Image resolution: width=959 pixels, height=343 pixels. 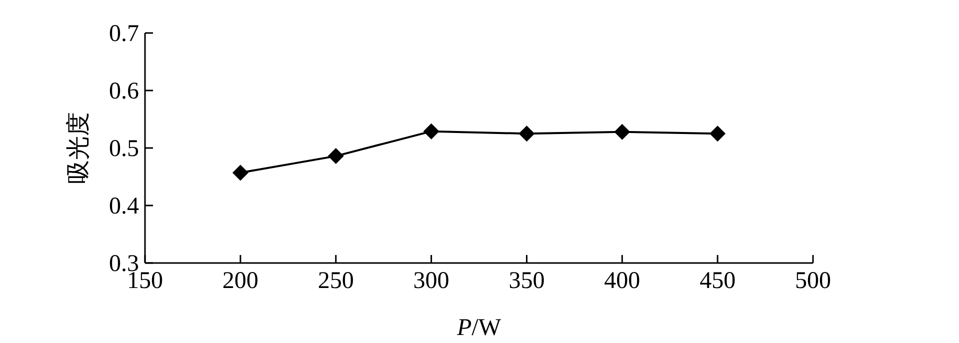 I want to click on x-tick-label: 200, so click(x=240, y=281).